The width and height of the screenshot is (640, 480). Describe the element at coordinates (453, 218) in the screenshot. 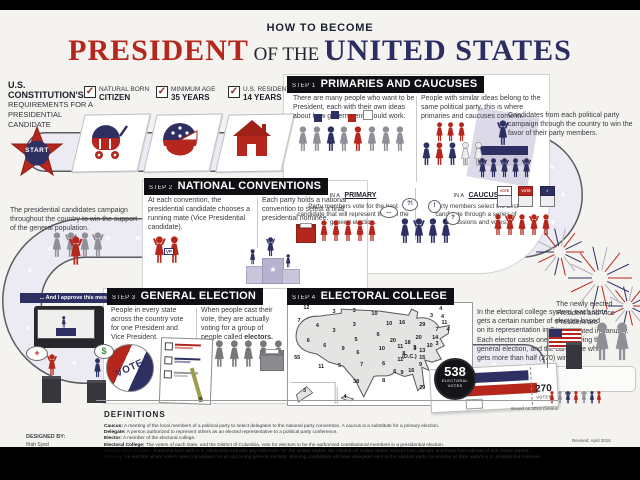

I see `speech-bubble: ?` at that location.